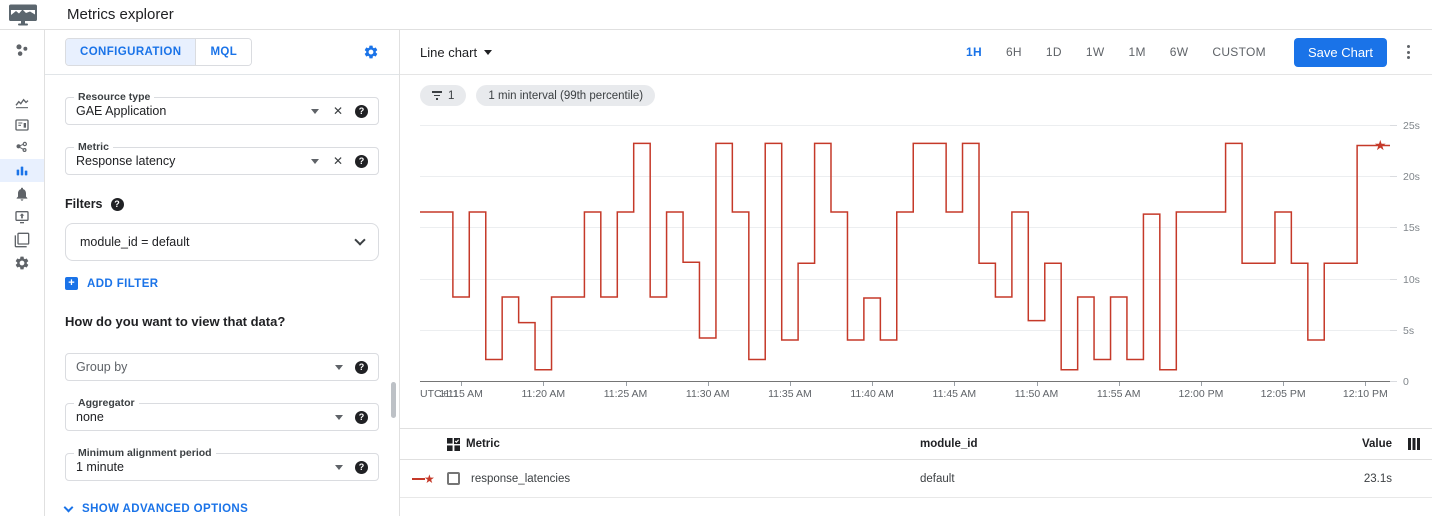 The image size is (1432, 516). I want to click on column-header-module-id: module_id, so click(949, 444).